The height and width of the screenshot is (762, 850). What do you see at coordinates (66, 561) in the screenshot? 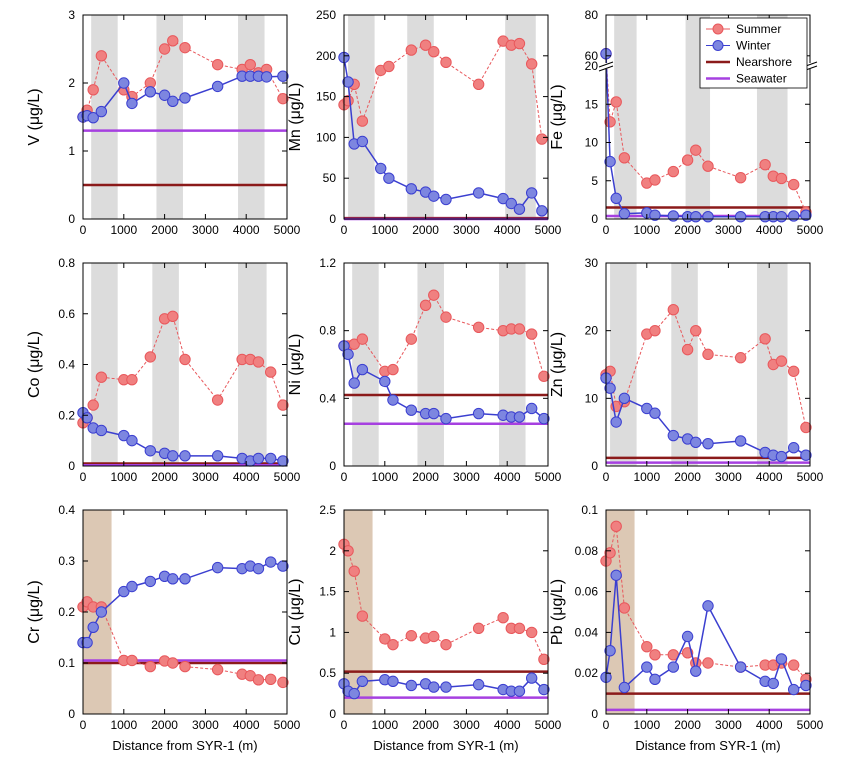
I see `y-tick-label: 0.3` at bounding box center [66, 561].